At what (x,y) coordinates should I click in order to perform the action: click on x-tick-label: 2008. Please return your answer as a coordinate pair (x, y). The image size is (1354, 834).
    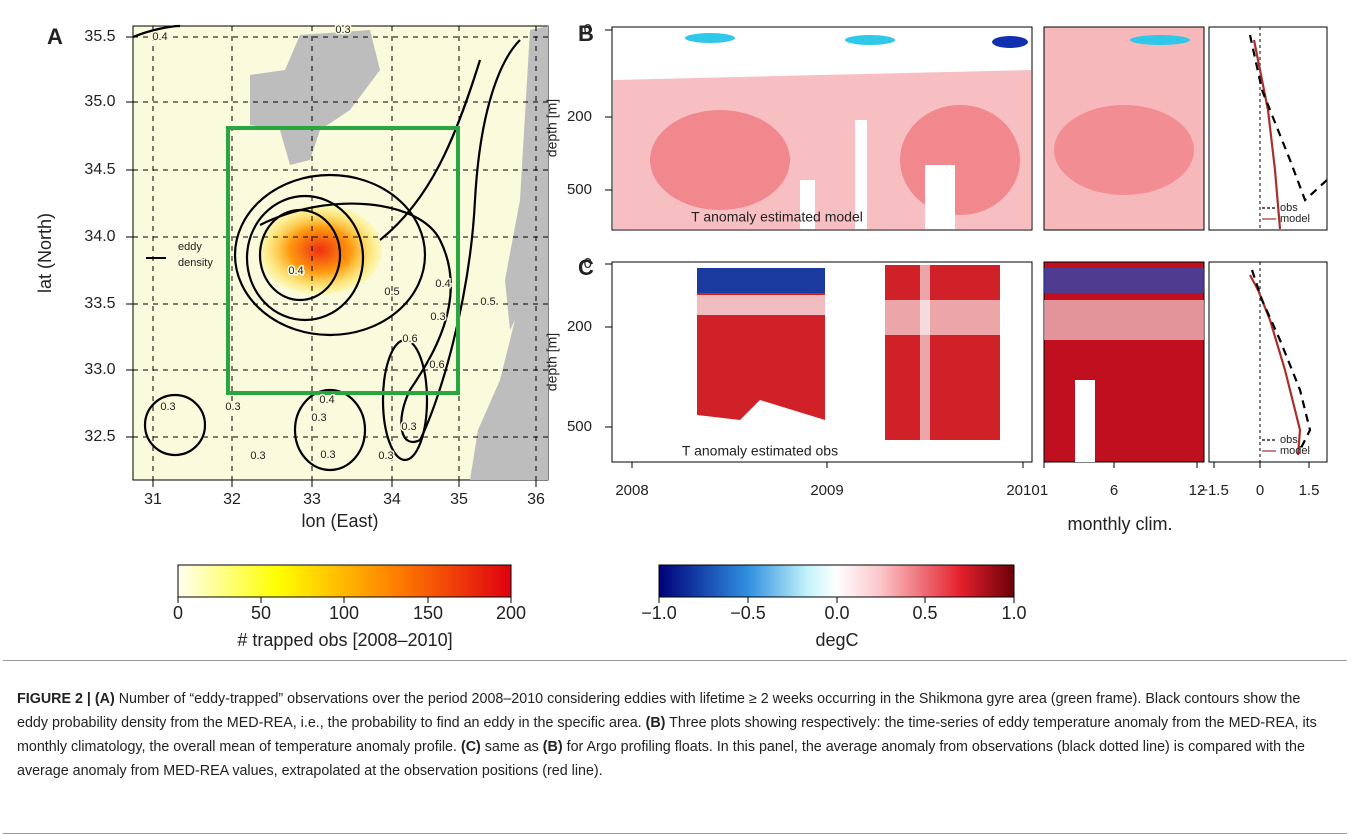
    Looking at the image, I should click on (631, 490).